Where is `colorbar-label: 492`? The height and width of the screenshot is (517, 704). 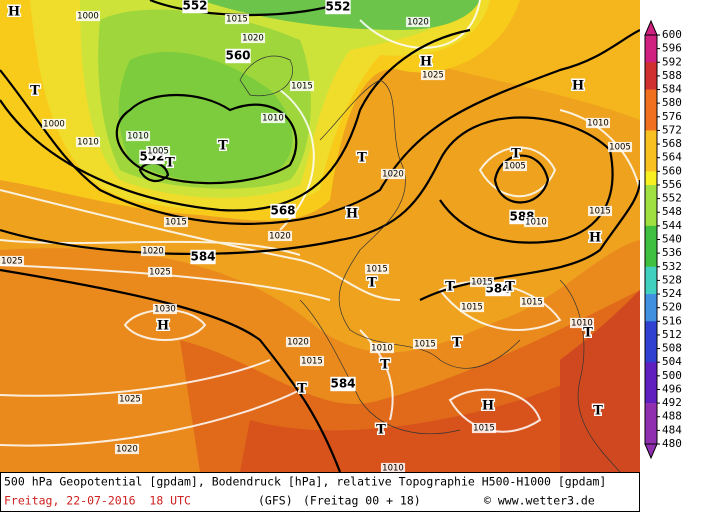
colorbar-label: 492 is located at coordinates (672, 402).